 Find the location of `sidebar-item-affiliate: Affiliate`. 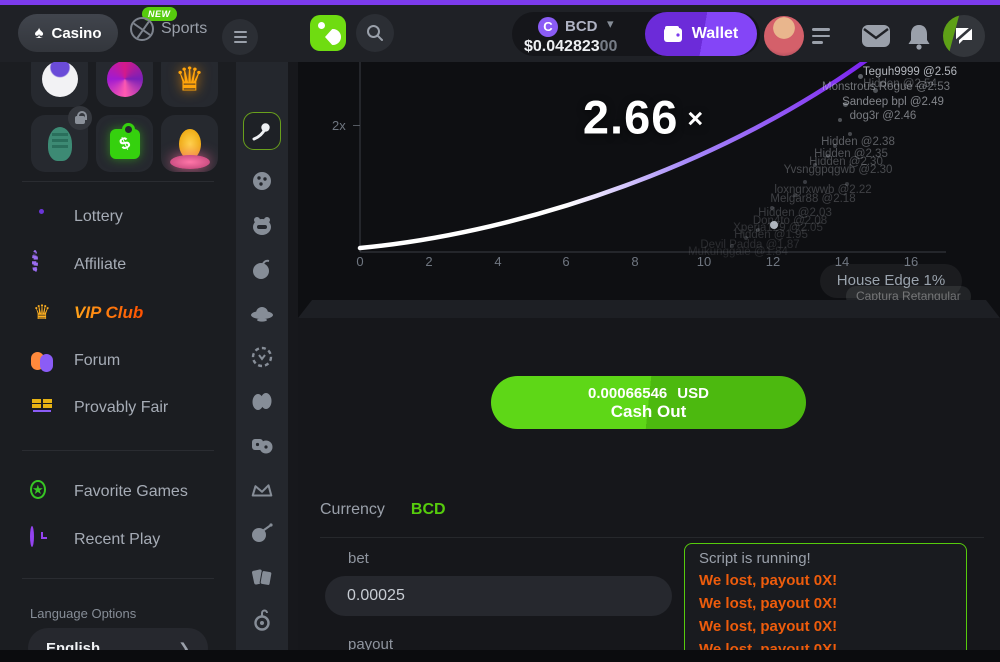

sidebar-item-affiliate: Affiliate is located at coordinates (118, 265).